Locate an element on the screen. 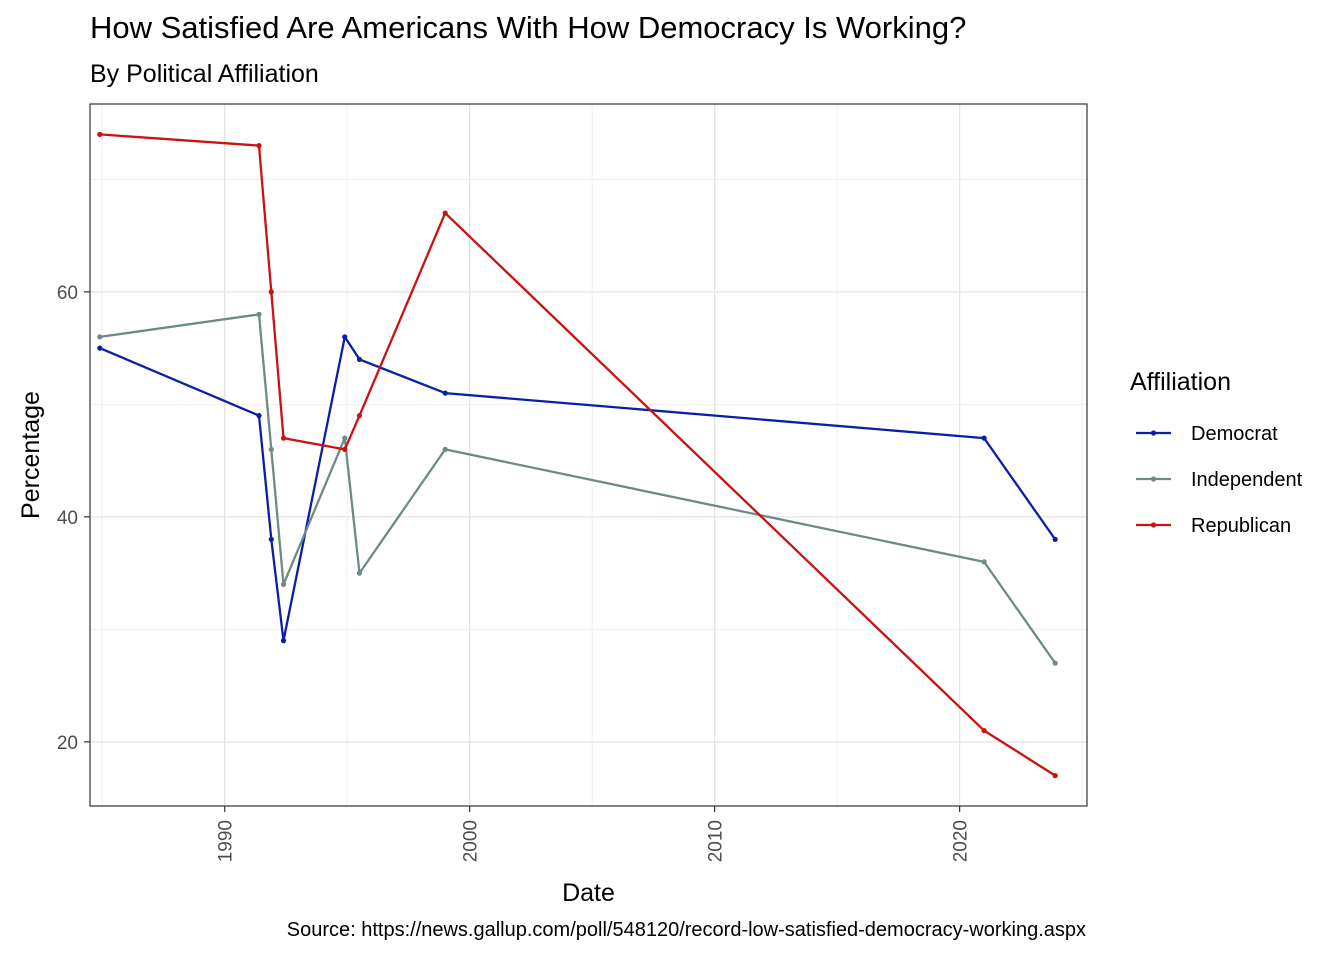 The image size is (1344, 960). legend-title: Affiliation is located at coordinates (1180, 382).